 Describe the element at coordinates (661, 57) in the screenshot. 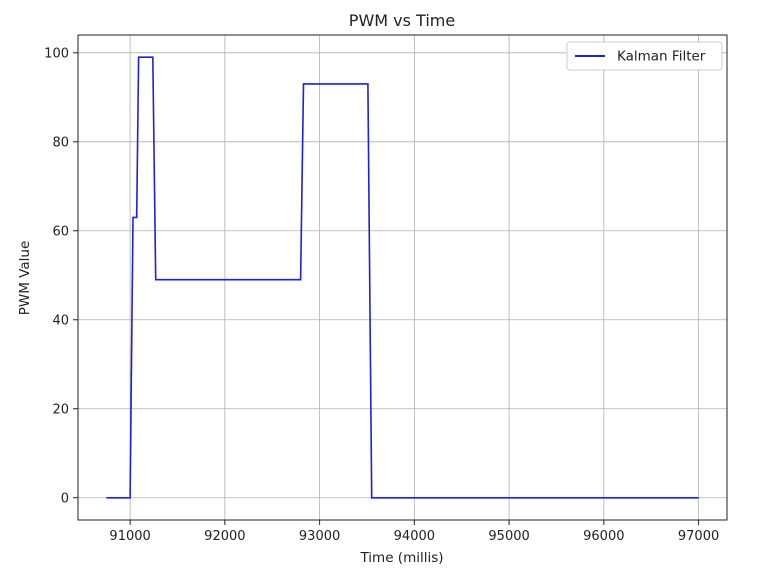

I see `legend-label: Kalman Filter` at that location.